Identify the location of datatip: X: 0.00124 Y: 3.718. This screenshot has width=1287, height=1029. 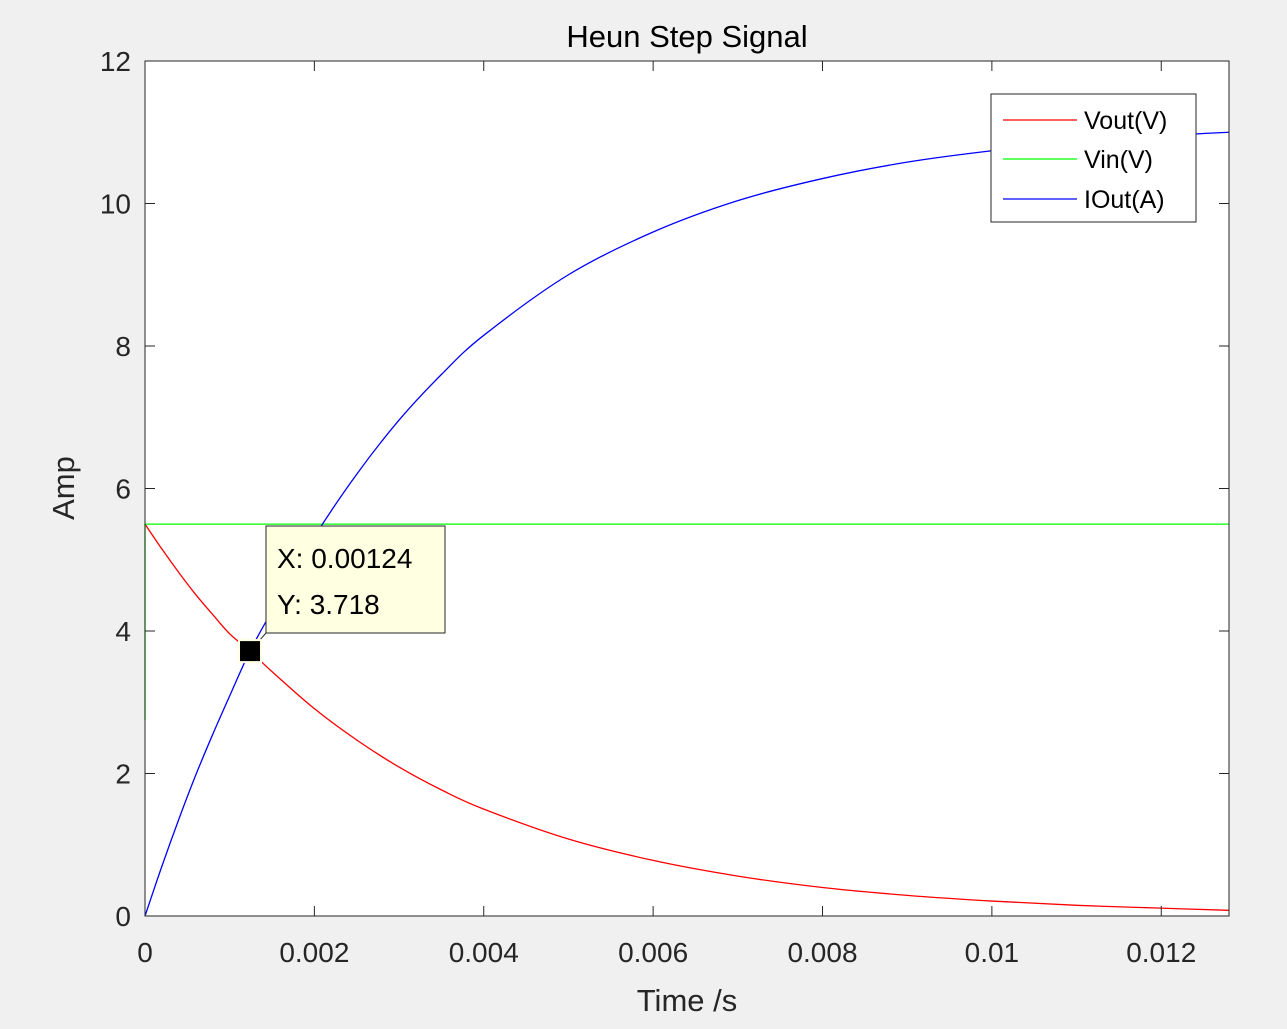
(355, 579).